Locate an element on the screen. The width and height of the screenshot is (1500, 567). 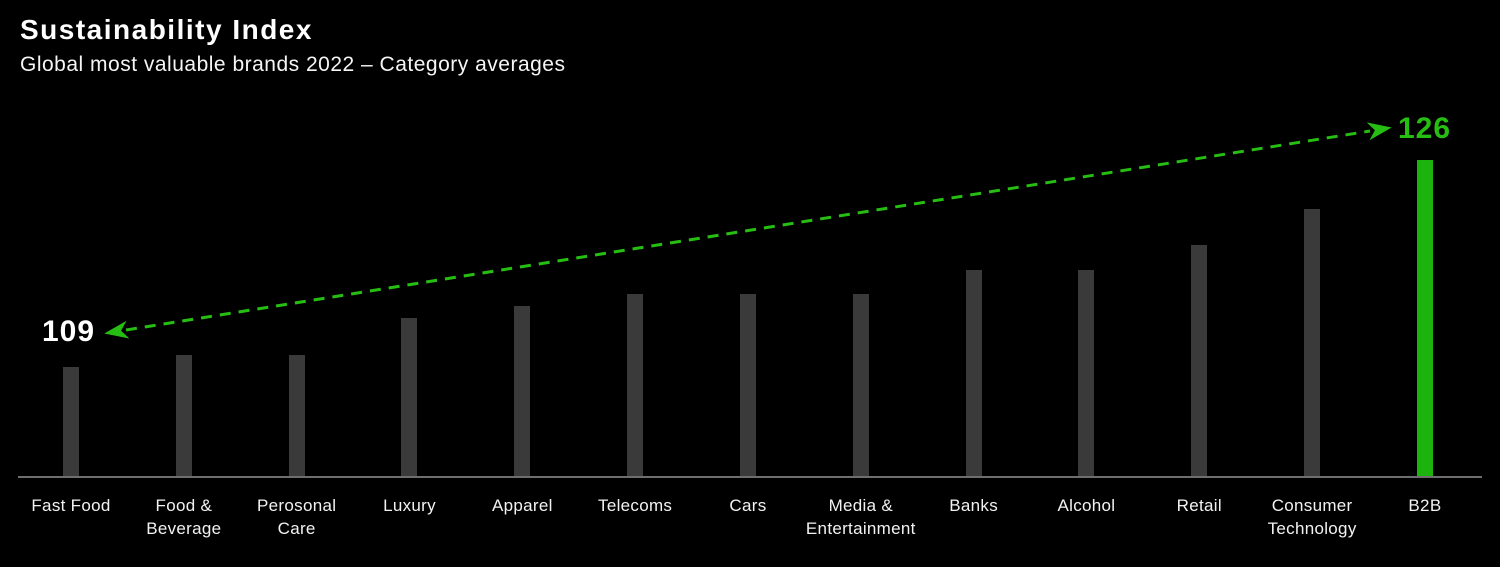
category-label-telecoms: Telecoms is located at coordinates (635, 505).